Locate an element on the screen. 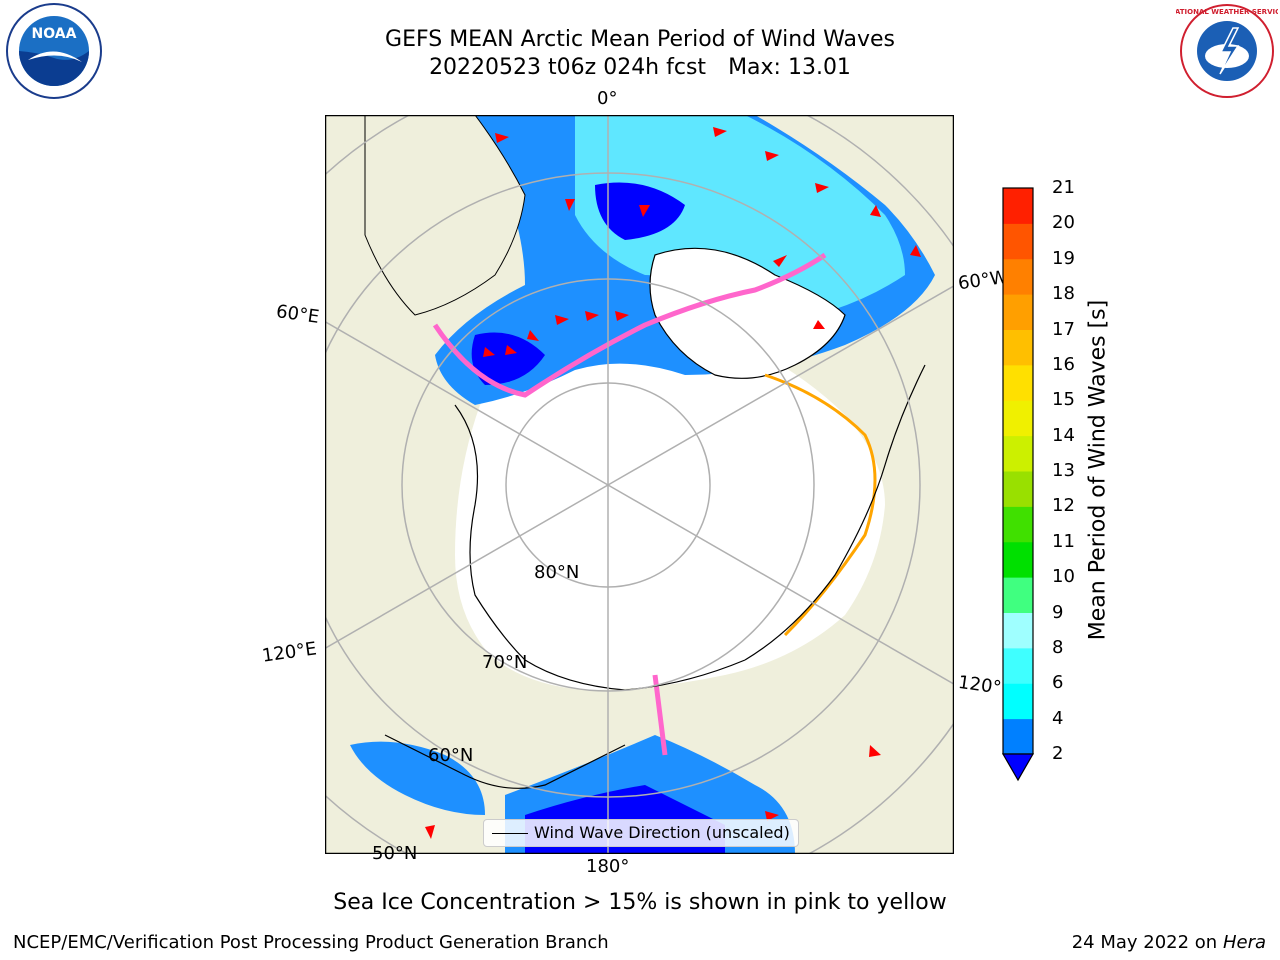 Image resolution: width=1280 pixels, height=960 pixels. footer-host: Hera is located at coordinates (1244, 942).